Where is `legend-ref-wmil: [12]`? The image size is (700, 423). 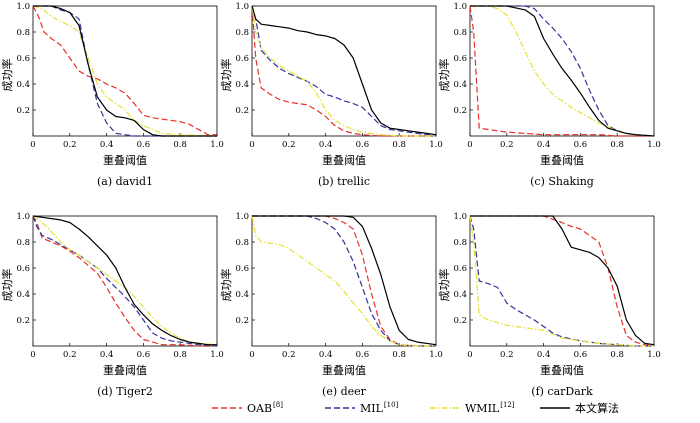
legend-ref-wmil: [12] is located at coordinates (507, 405).